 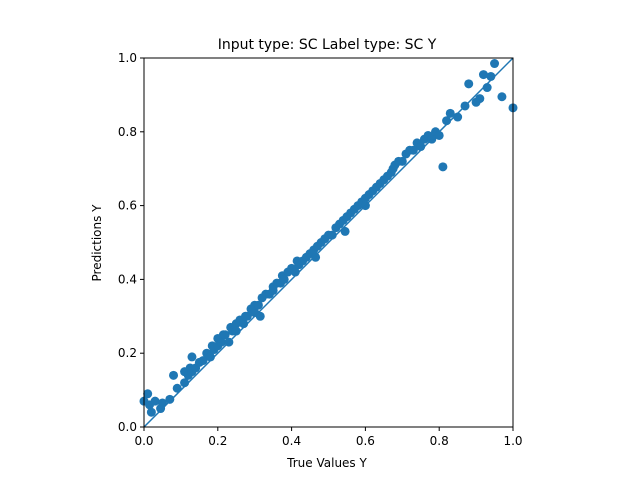 What do you see at coordinates (328, 437) in the screenshot?
I see `x-axis-ticks: 0.0 0.2 0.4 0.6 0.8 1.0` at bounding box center [328, 437].